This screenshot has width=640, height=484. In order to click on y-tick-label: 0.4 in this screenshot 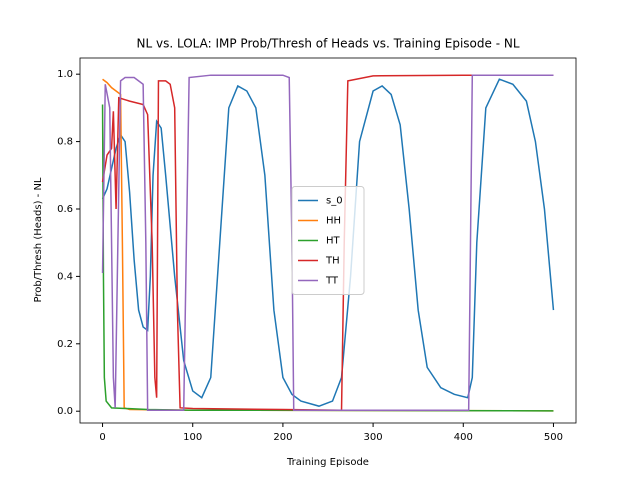, I will do `click(65, 276)`.